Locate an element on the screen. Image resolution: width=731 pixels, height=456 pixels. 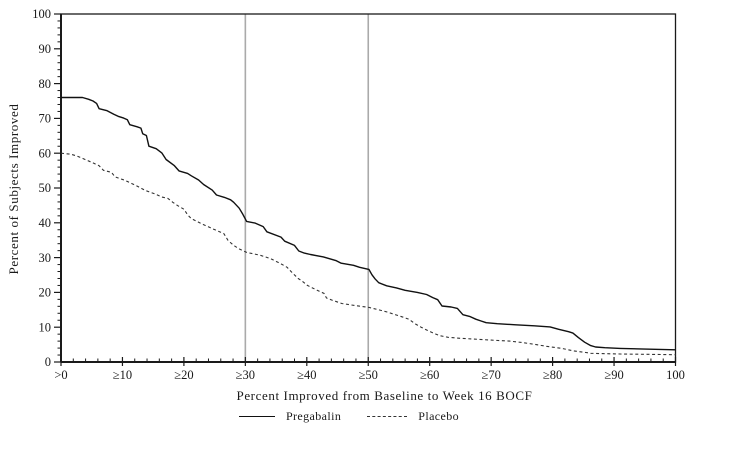
x-tick-label-10: ≥10 is located at coordinates (122, 375).